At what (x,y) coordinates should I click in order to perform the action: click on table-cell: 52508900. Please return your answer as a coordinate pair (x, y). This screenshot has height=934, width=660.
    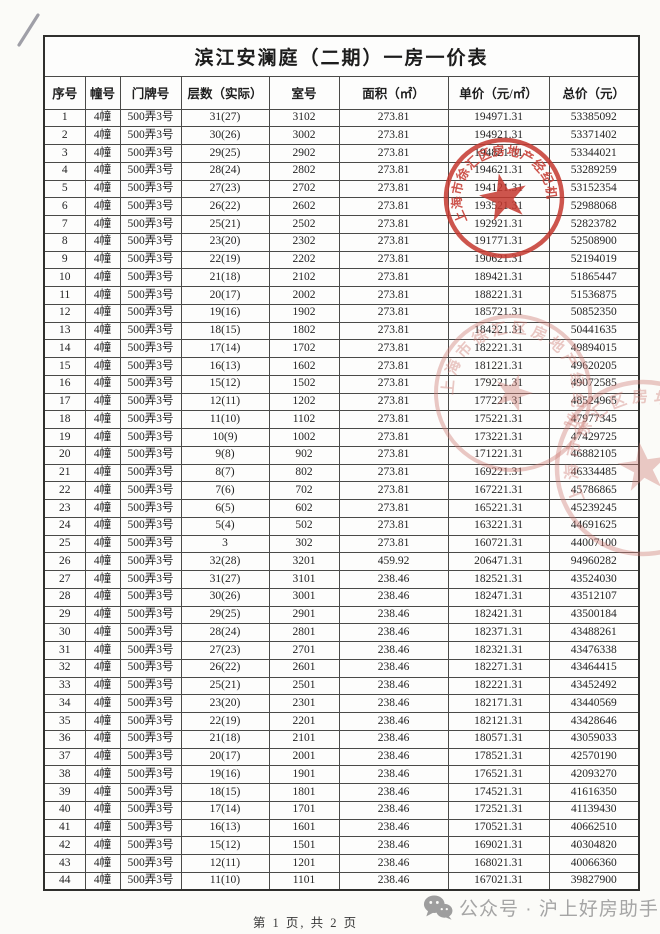
    Looking at the image, I should click on (594, 242).